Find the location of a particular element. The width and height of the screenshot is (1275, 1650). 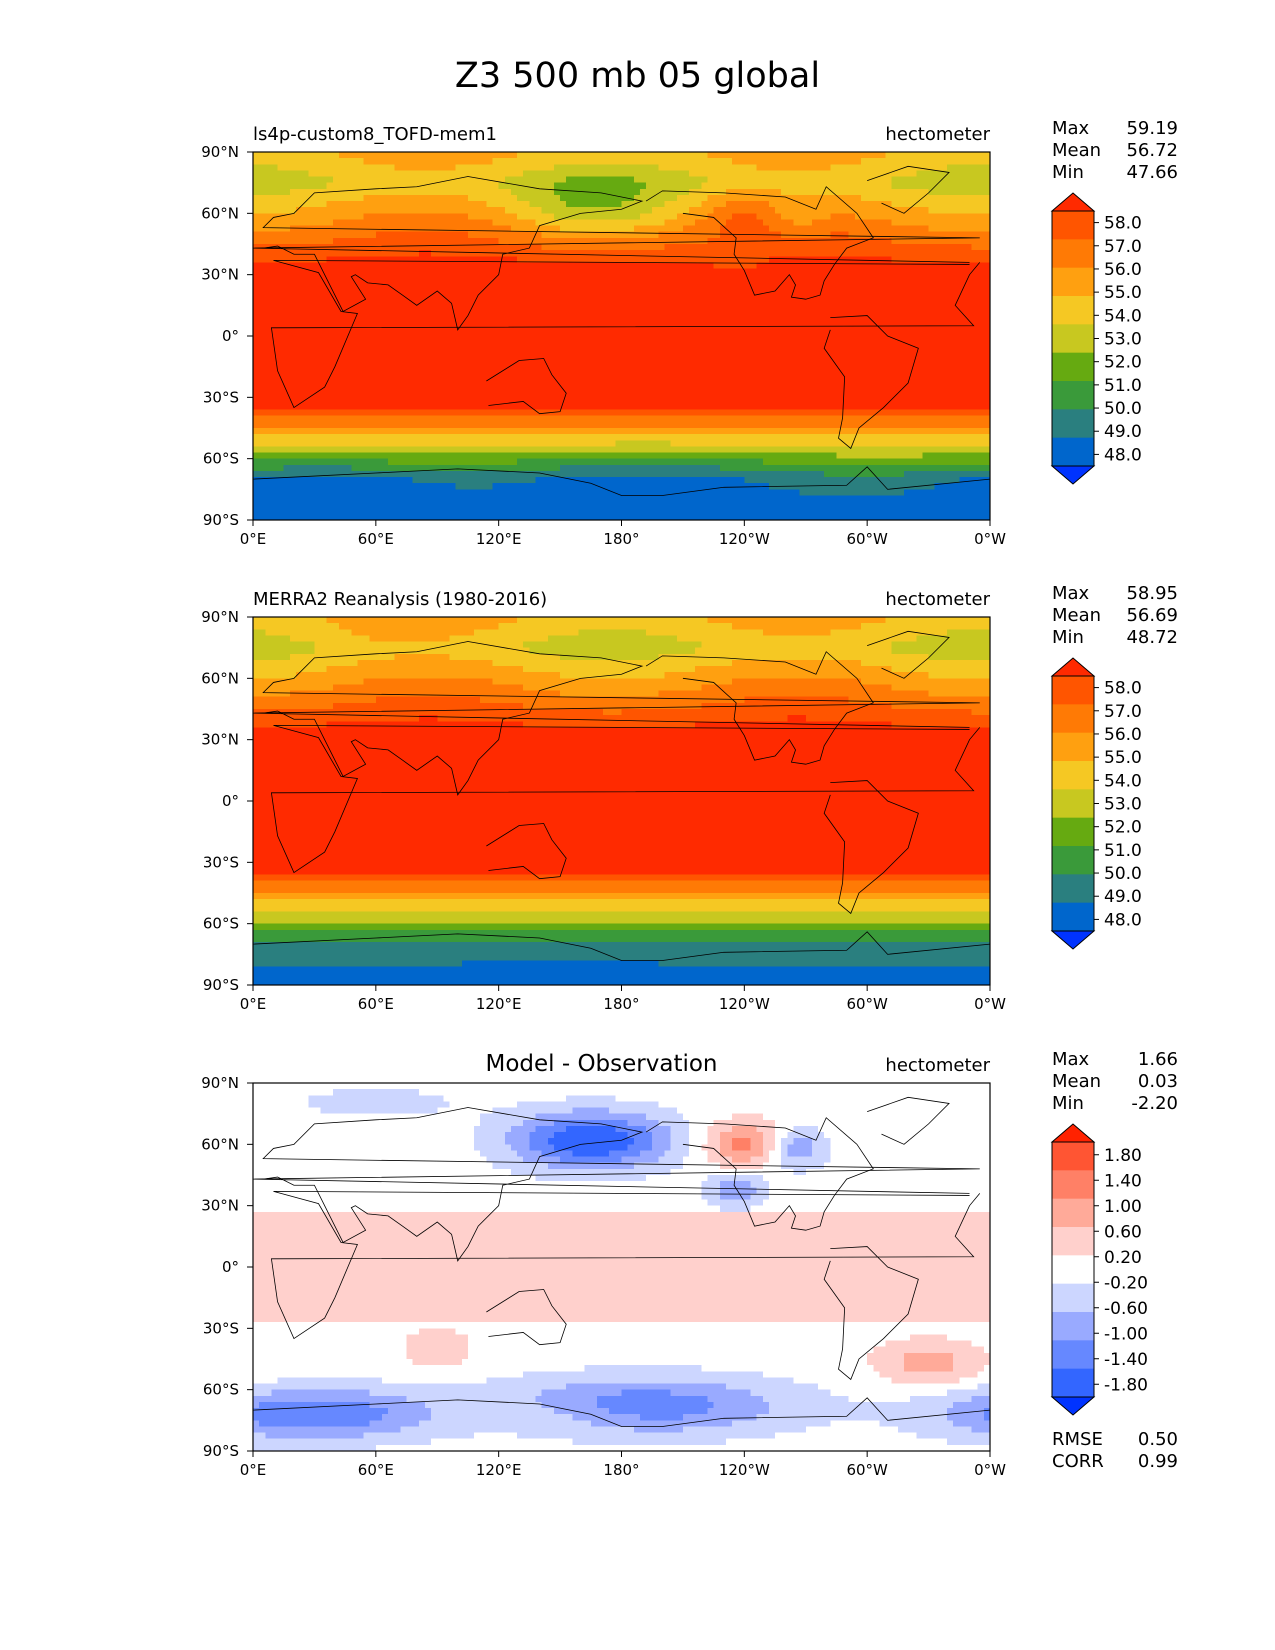

colorbar-tick-label: 58.0 is located at coordinates (1123, 689).